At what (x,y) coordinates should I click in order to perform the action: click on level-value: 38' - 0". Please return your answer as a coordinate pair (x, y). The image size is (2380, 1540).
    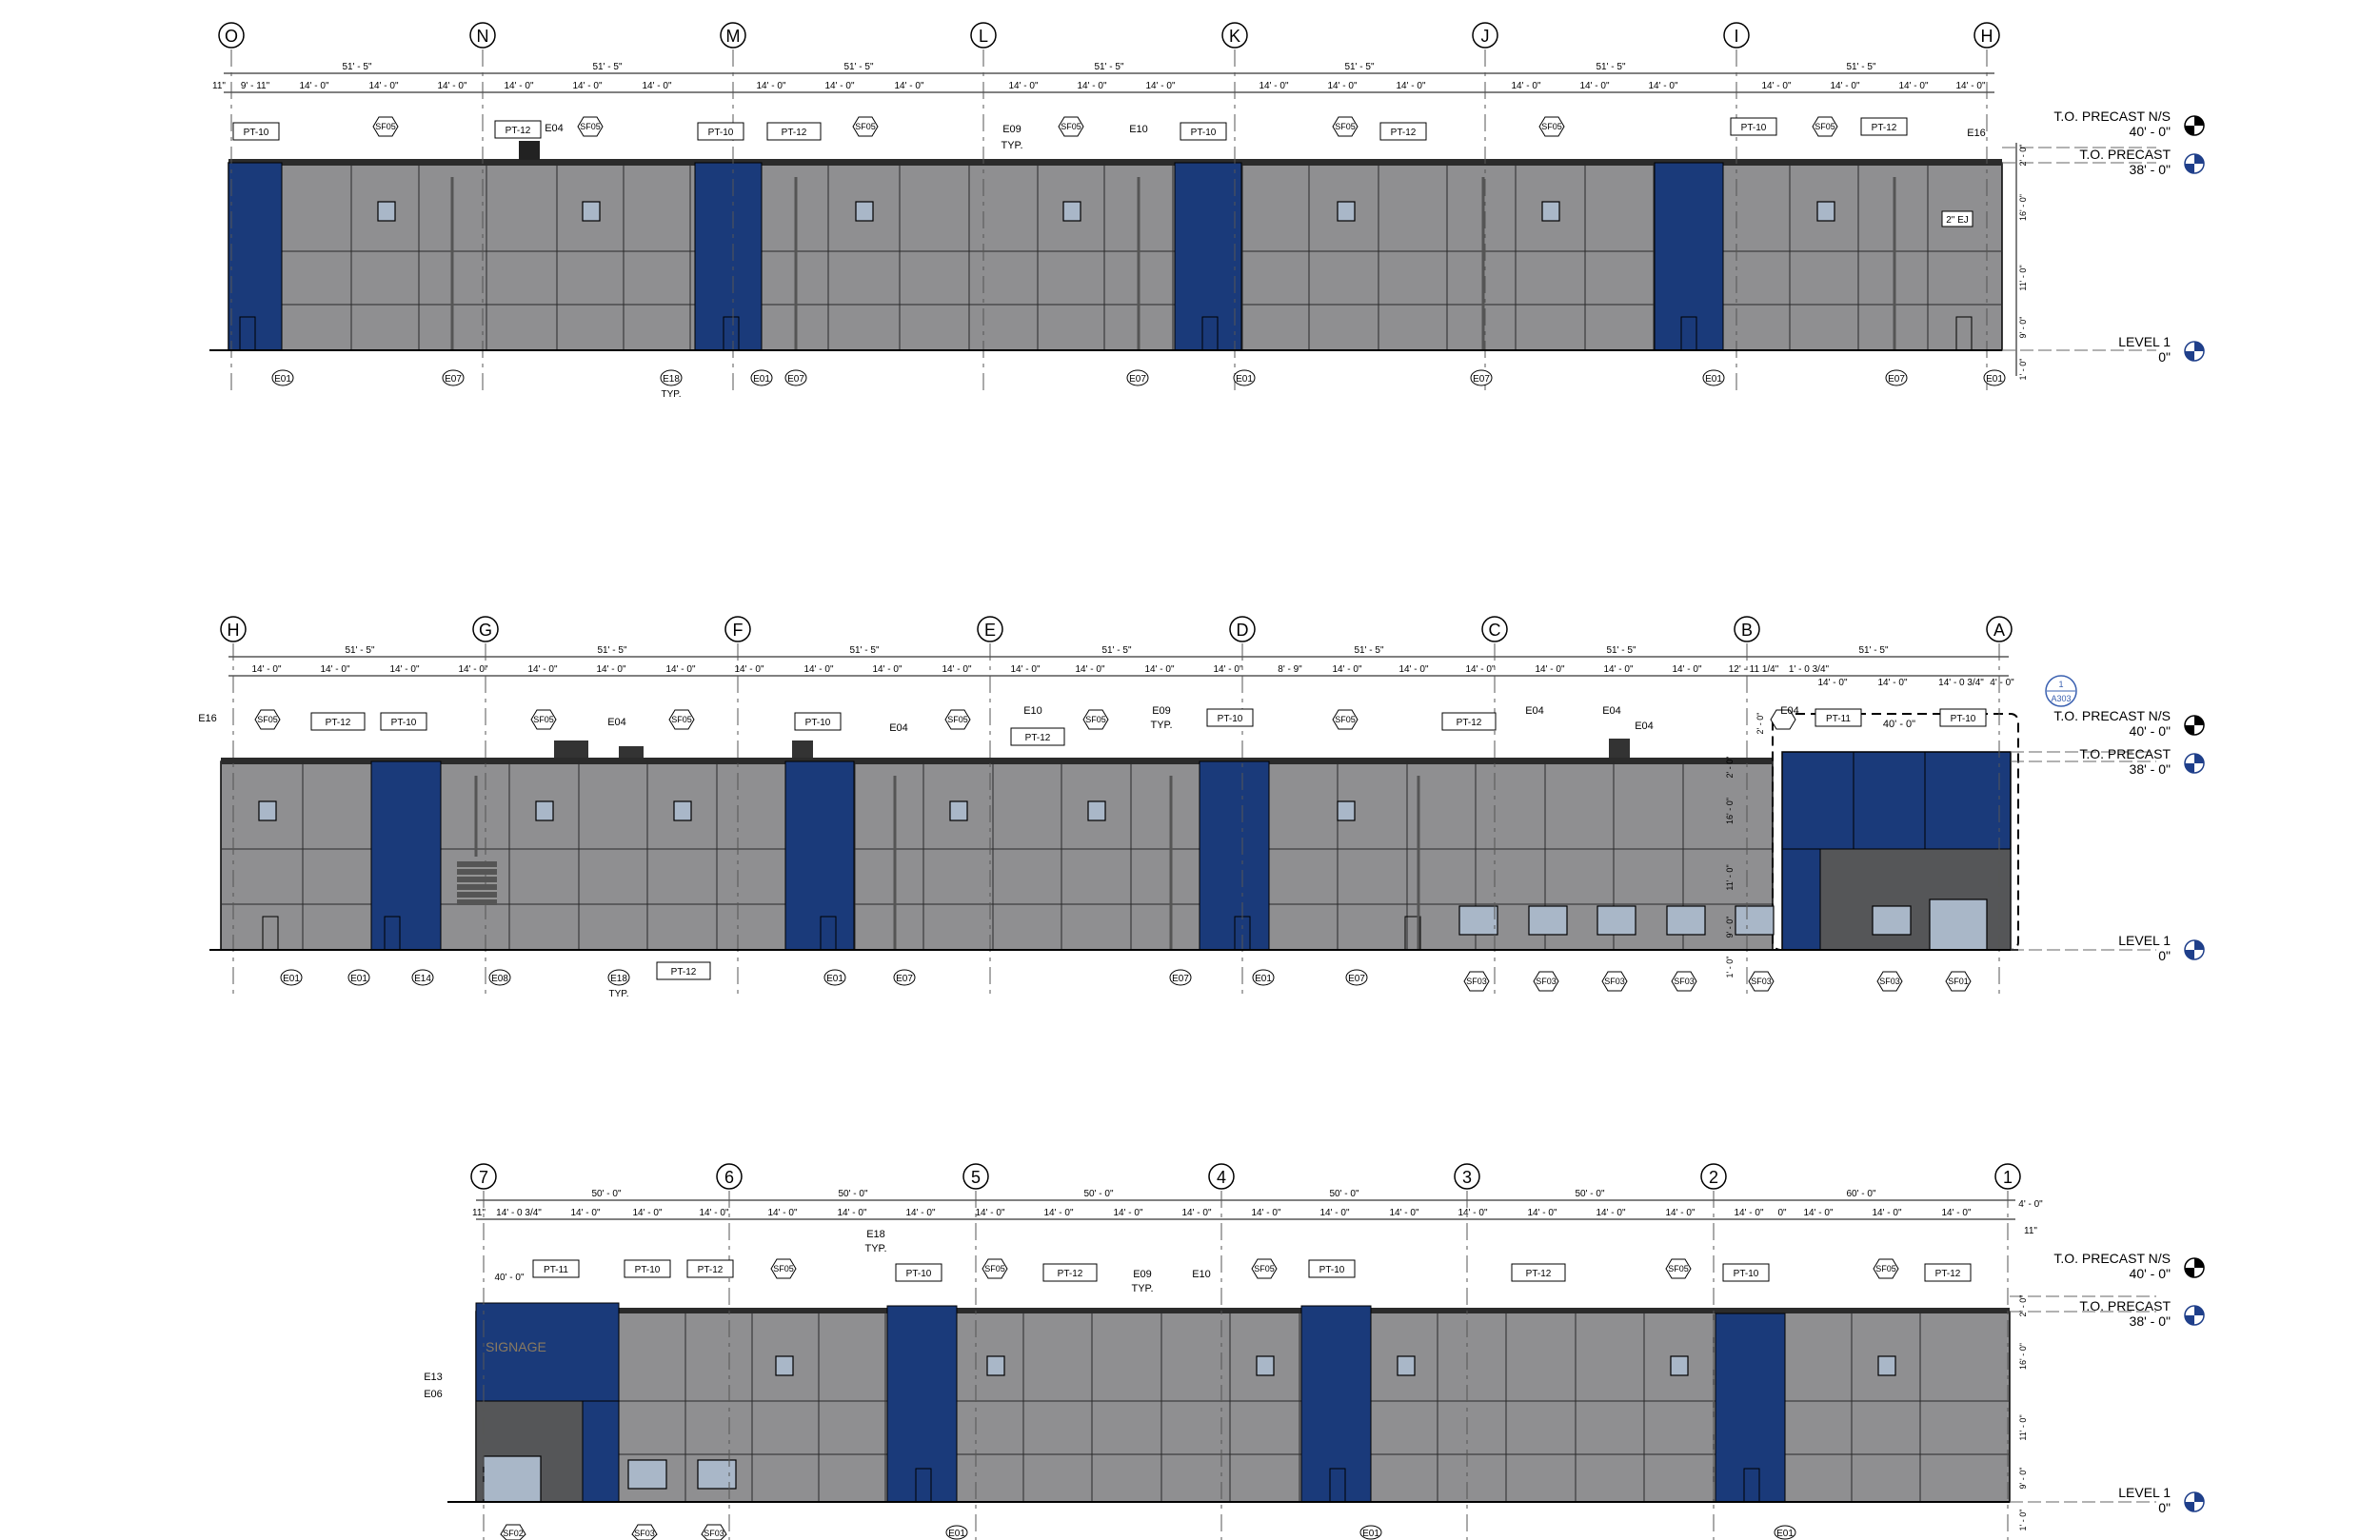
    Looking at the image, I should click on (2150, 769).